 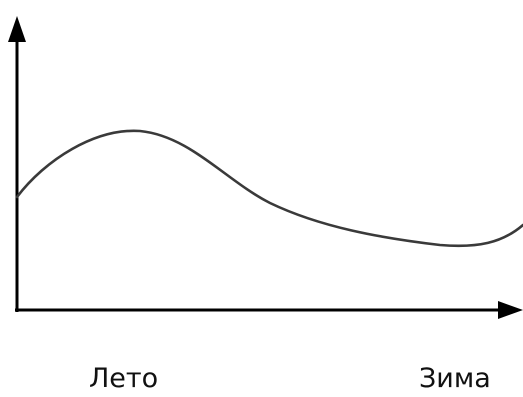 What do you see at coordinates (510, 310) in the screenshot?
I see `x-axis-arrow-icon` at bounding box center [510, 310].